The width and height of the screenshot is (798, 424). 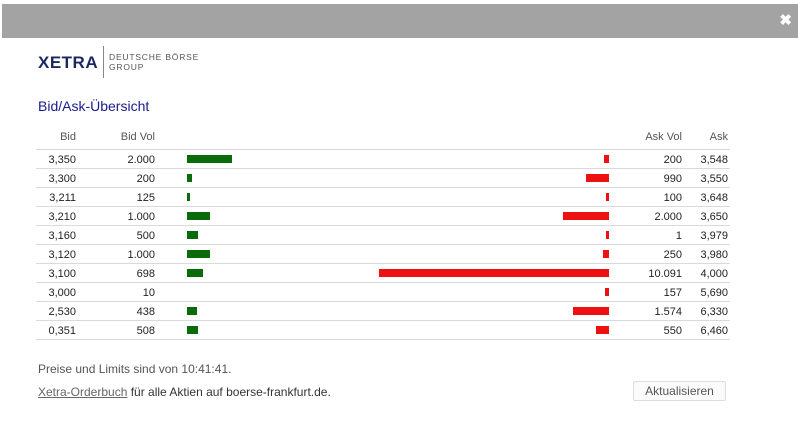 What do you see at coordinates (672, 179) in the screenshot?
I see `ask-vol-cell: 990` at bounding box center [672, 179].